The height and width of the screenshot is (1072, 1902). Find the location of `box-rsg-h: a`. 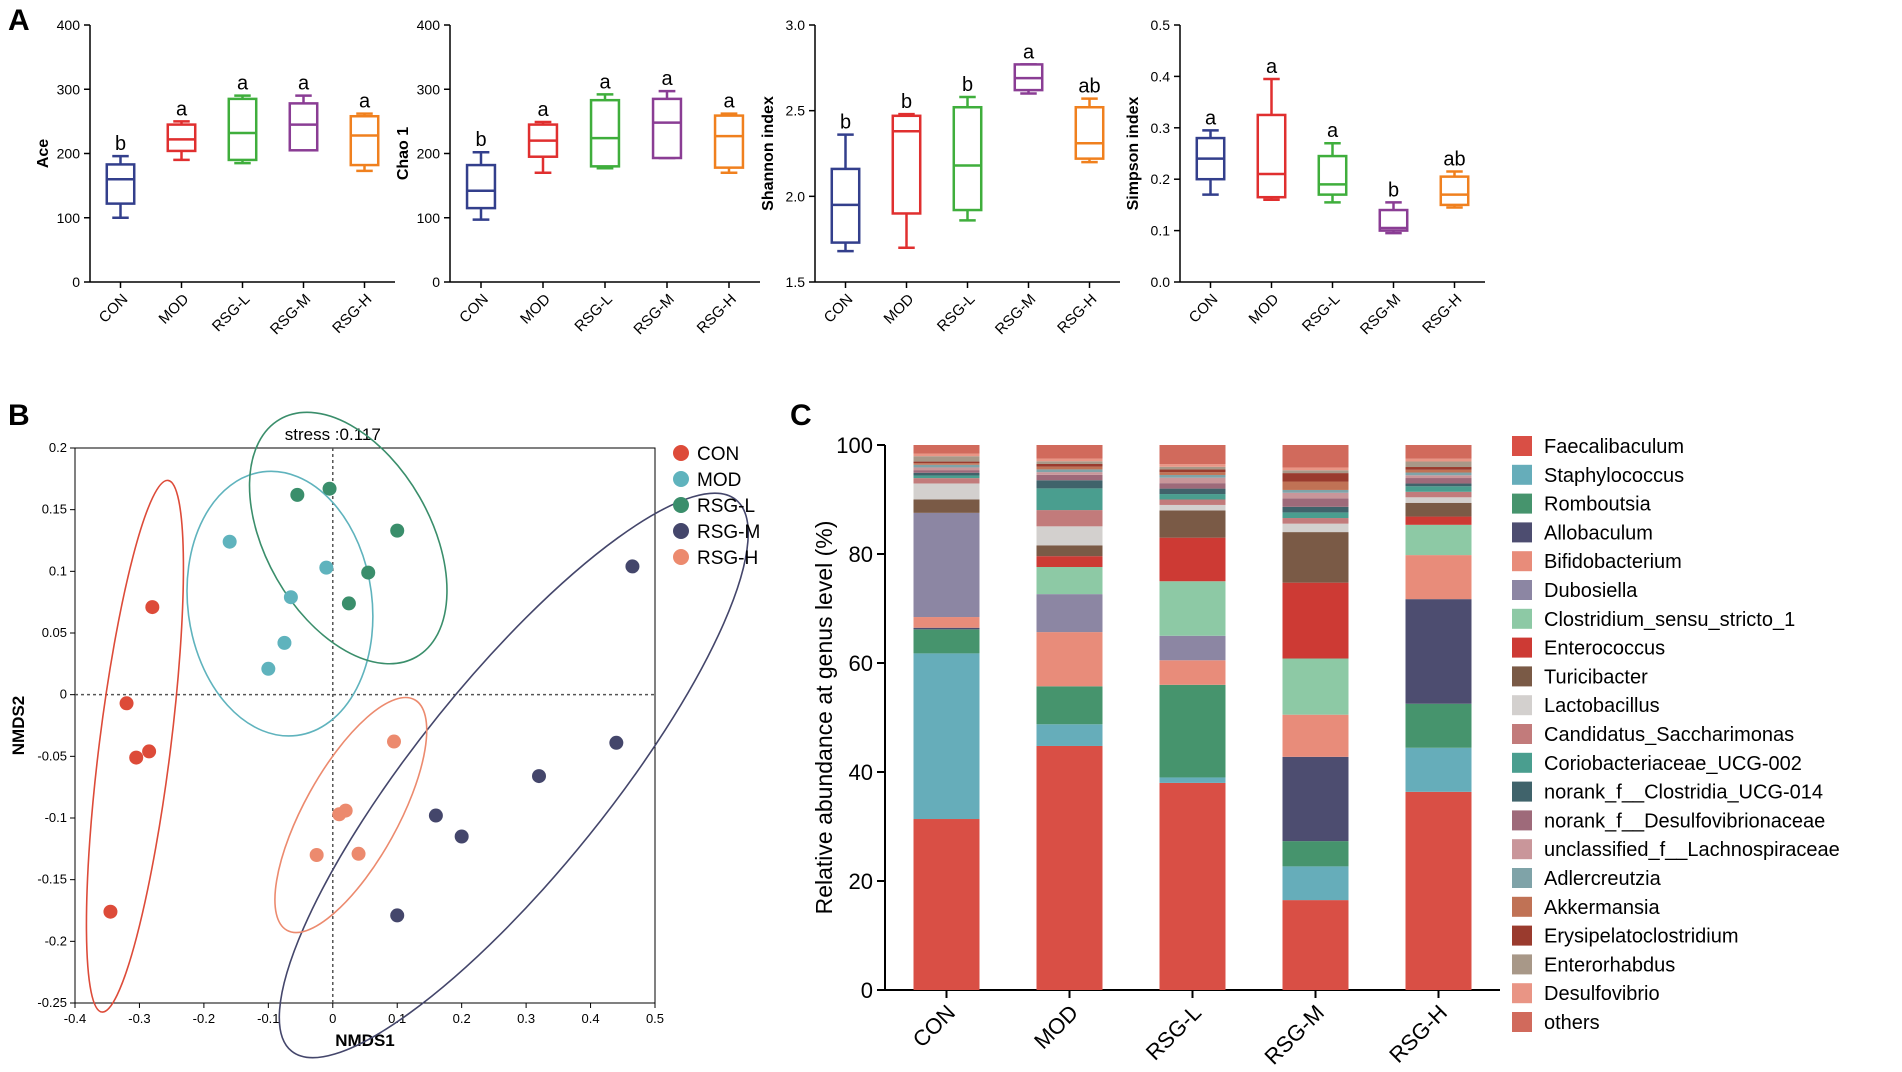

box-rsg-h: a is located at coordinates (729, 133).